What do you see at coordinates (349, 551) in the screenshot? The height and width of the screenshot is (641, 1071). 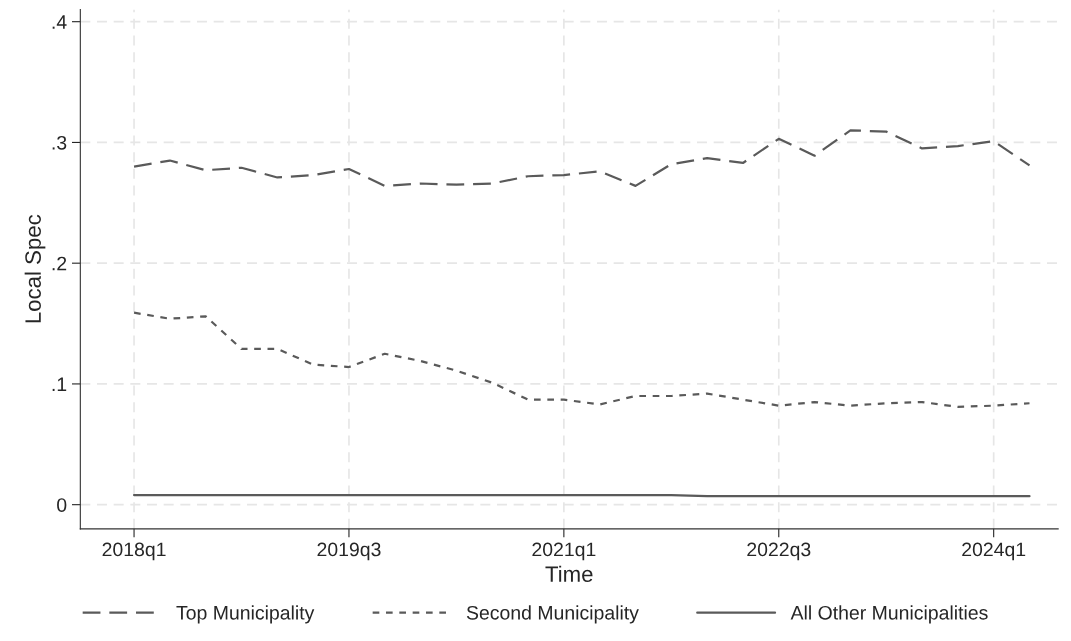 I see `x-tick-label: 2019q3` at bounding box center [349, 551].